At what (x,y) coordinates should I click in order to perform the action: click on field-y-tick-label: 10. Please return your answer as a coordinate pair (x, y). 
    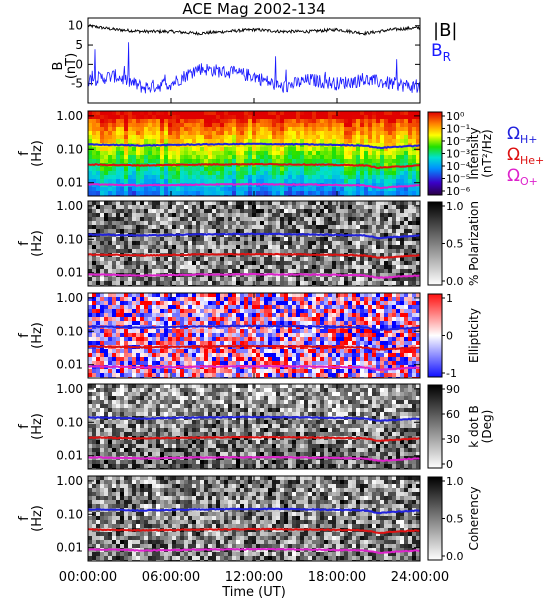
    Looking at the image, I should click on (75, 26).